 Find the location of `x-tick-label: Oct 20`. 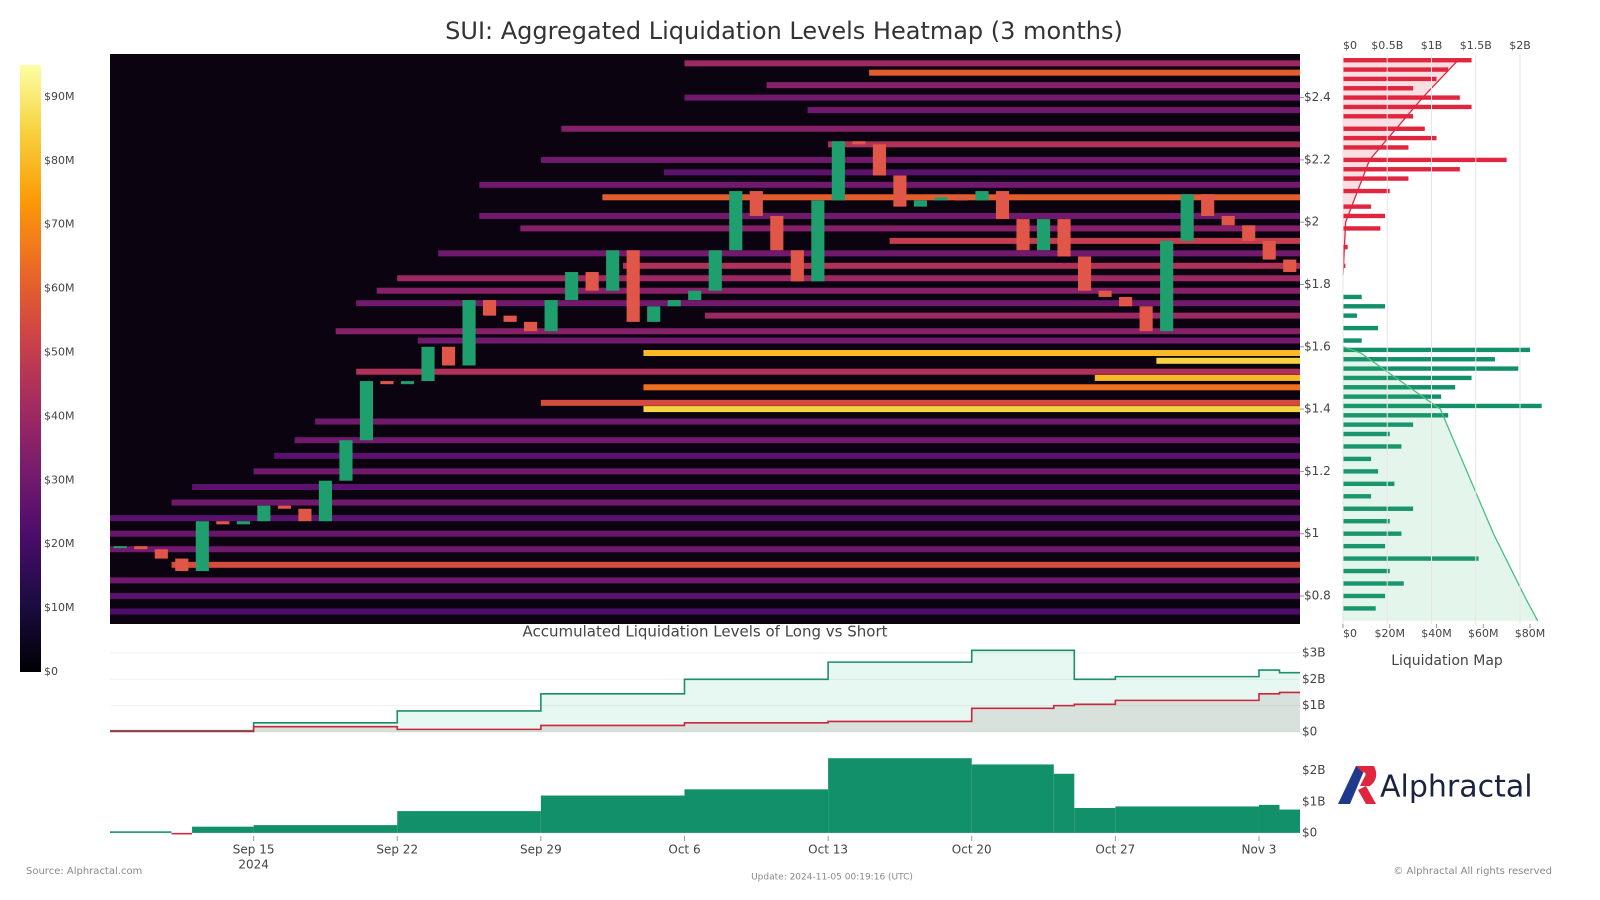

x-tick-label: Oct 20 is located at coordinates (972, 850).